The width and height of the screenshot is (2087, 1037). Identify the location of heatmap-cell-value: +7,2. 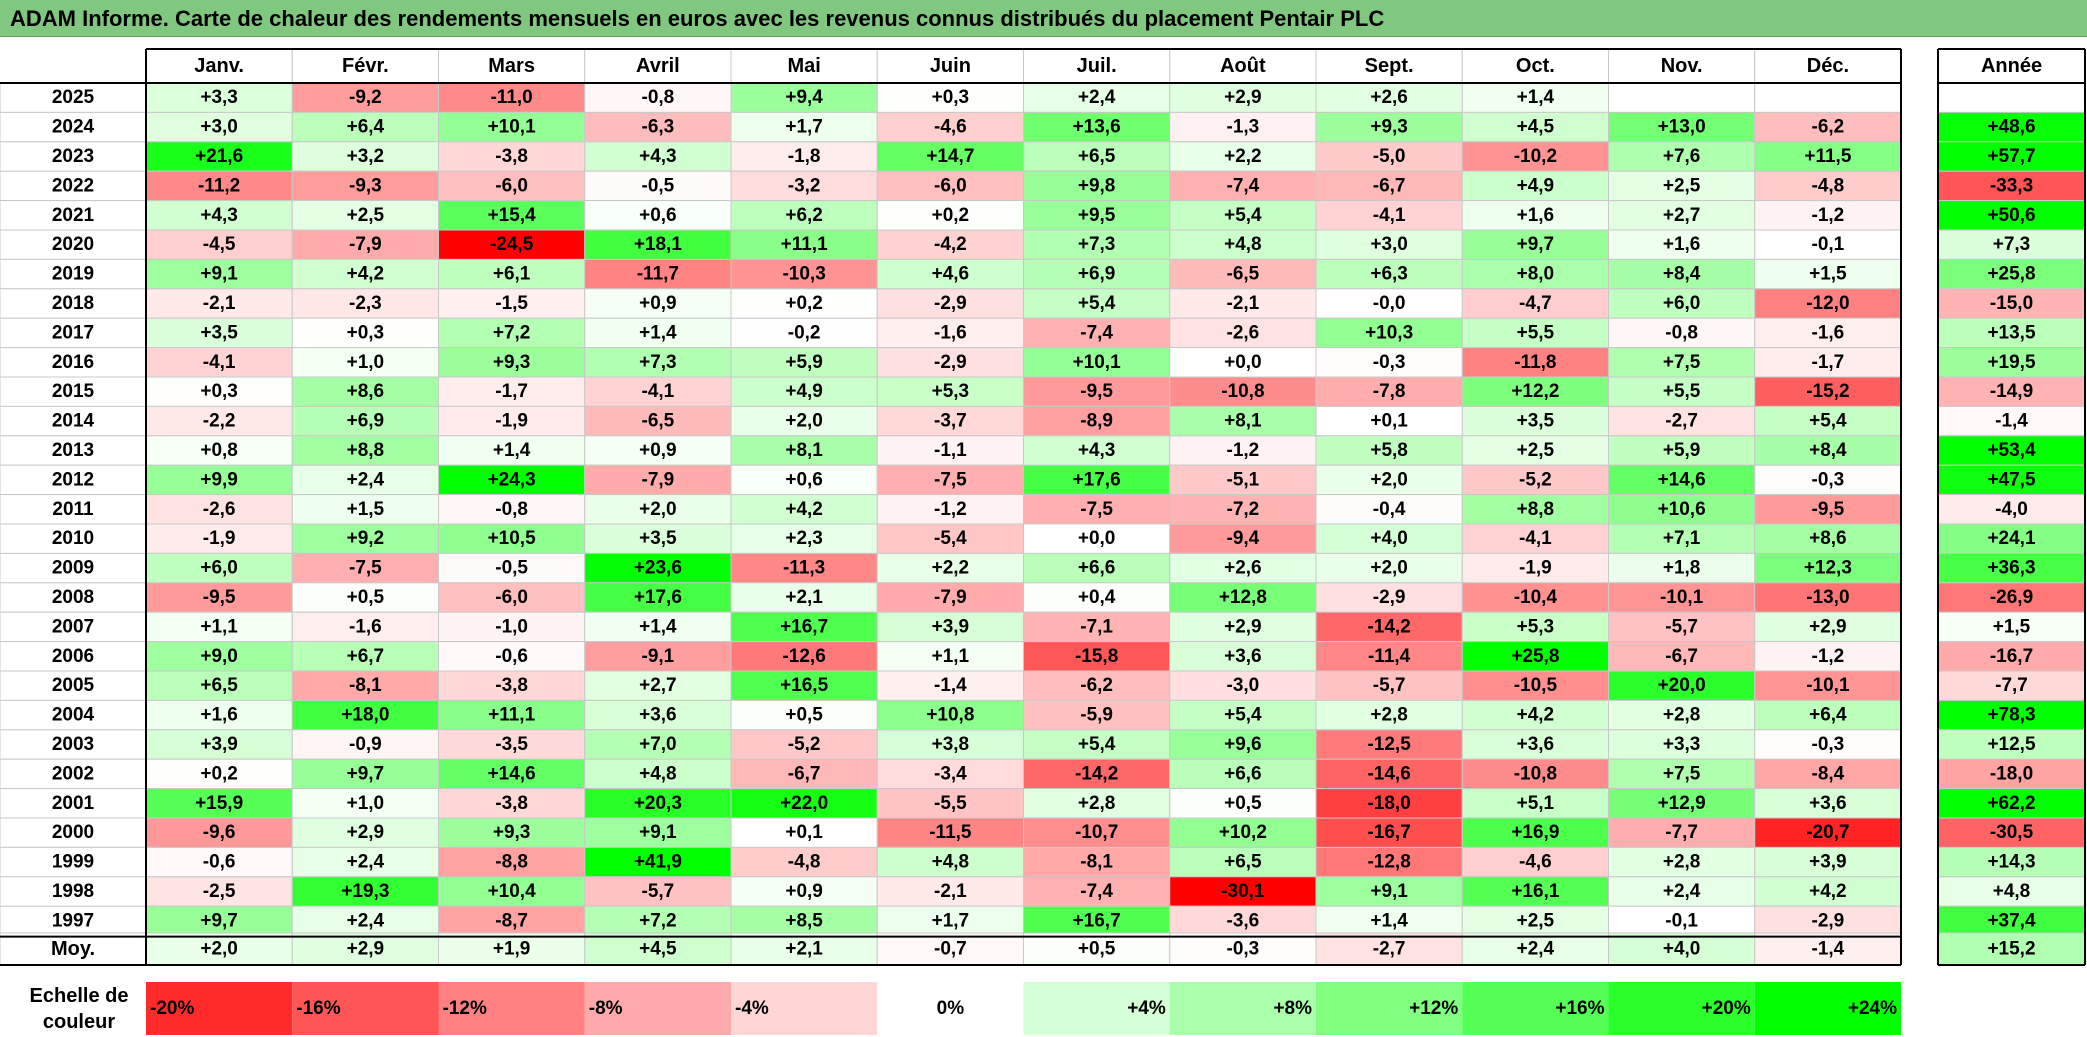
(512, 332).